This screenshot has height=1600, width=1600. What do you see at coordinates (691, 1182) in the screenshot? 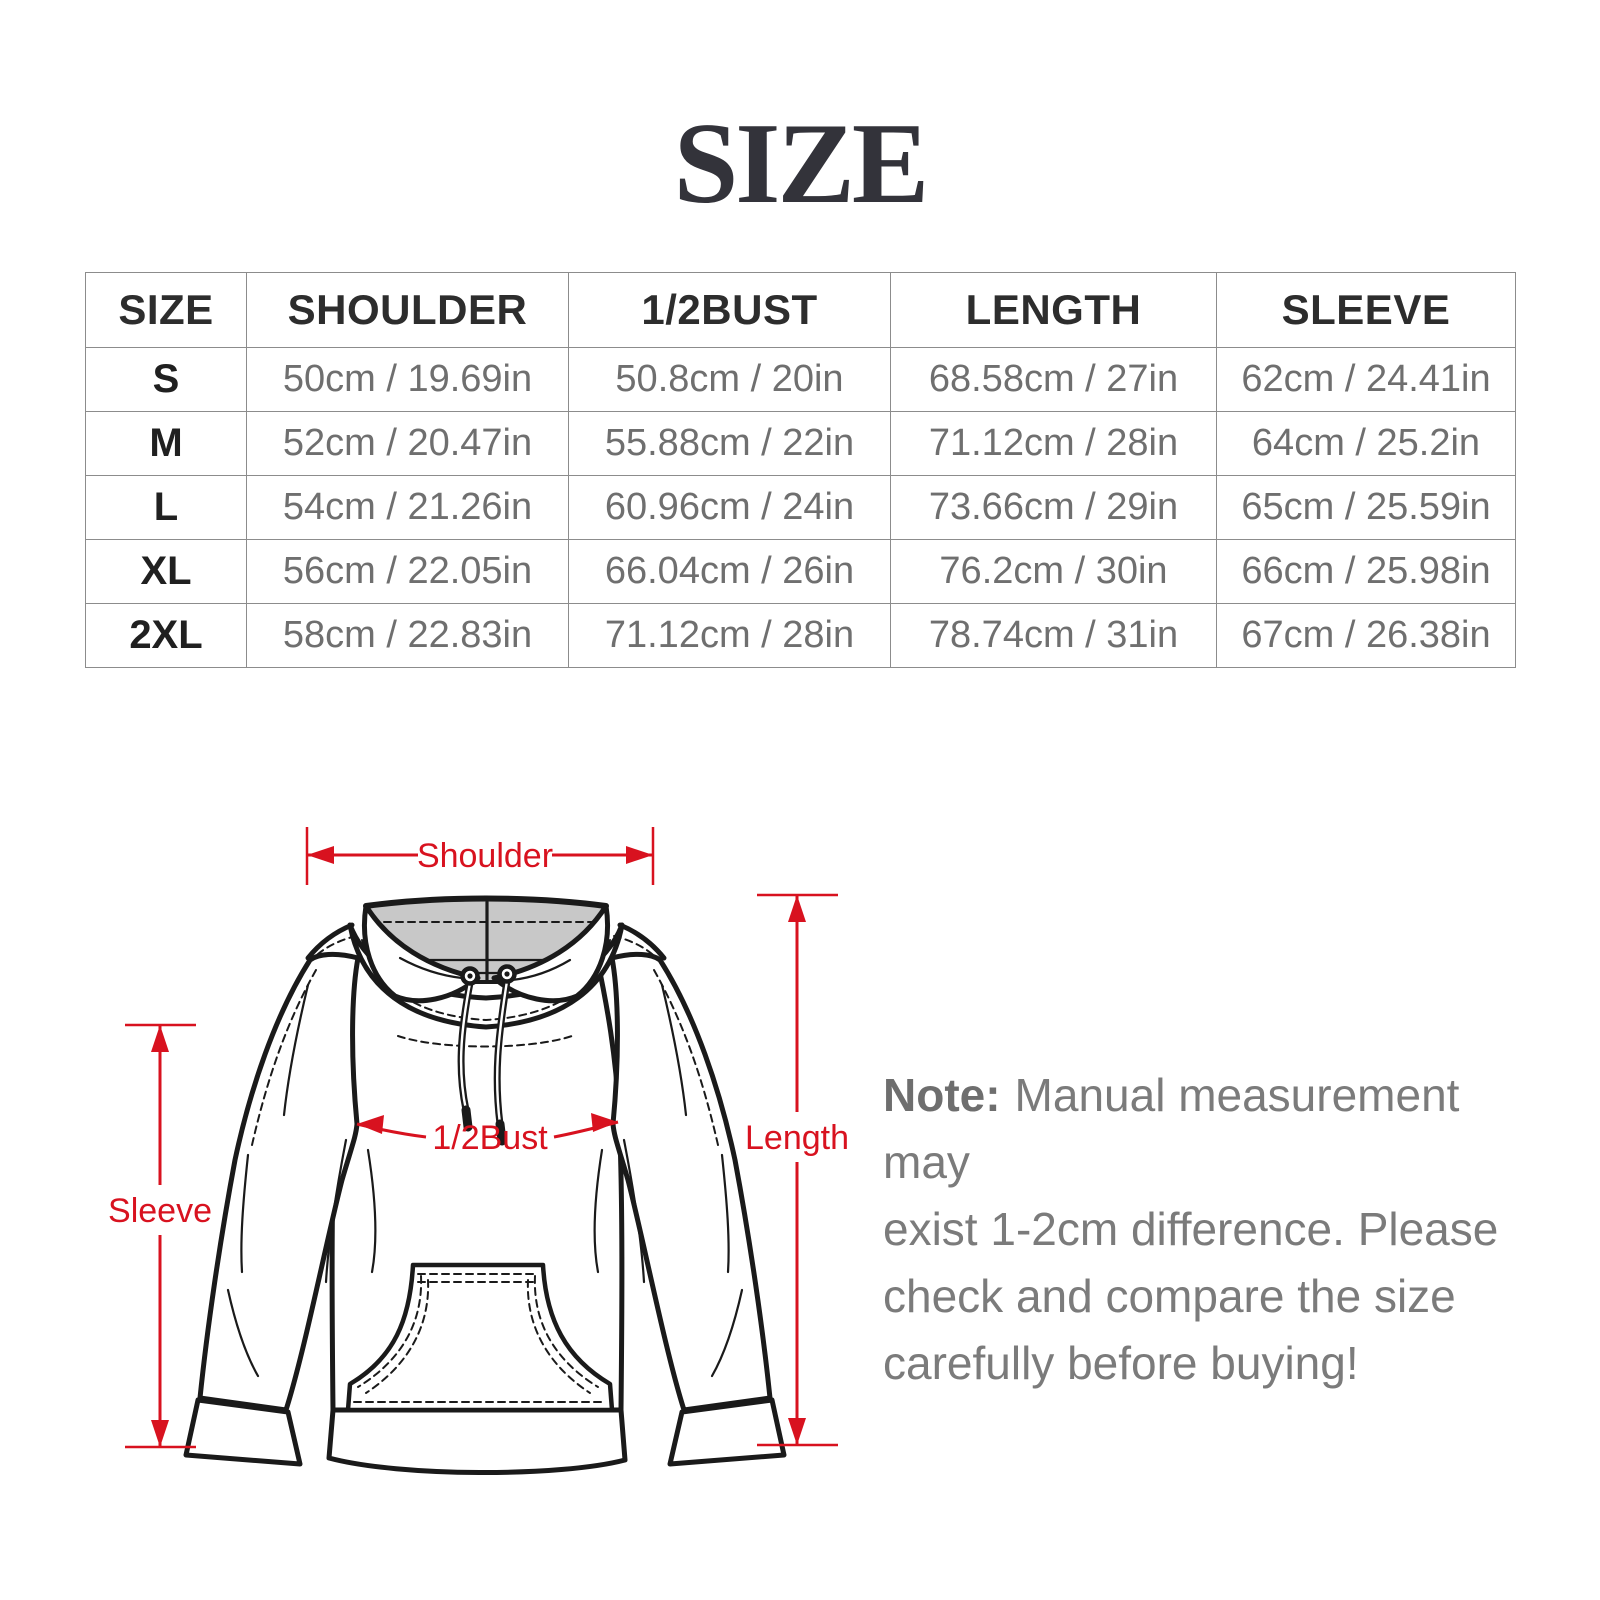
I see `right-sleeve` at bounding box center [691, 1182].